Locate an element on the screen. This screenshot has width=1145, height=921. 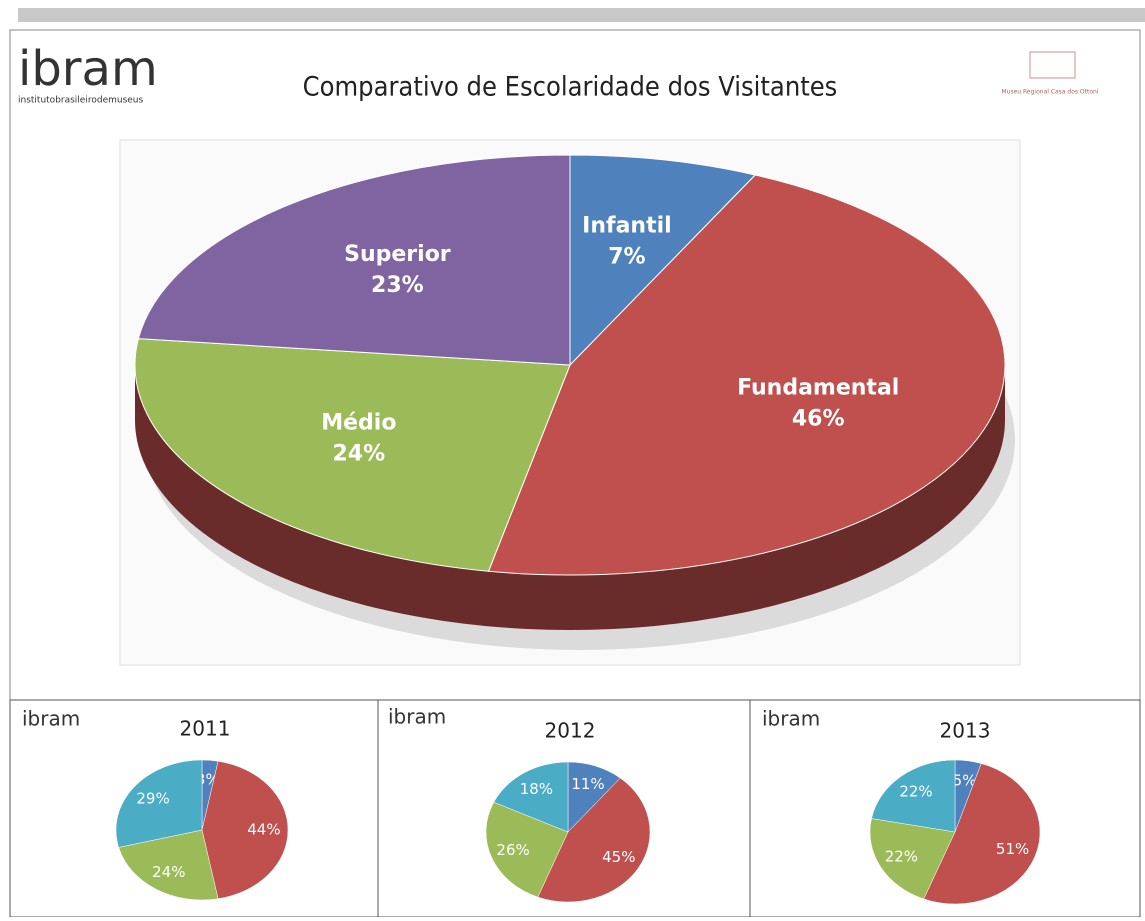
slice-label: 18% is located at coordinates (536, 789).